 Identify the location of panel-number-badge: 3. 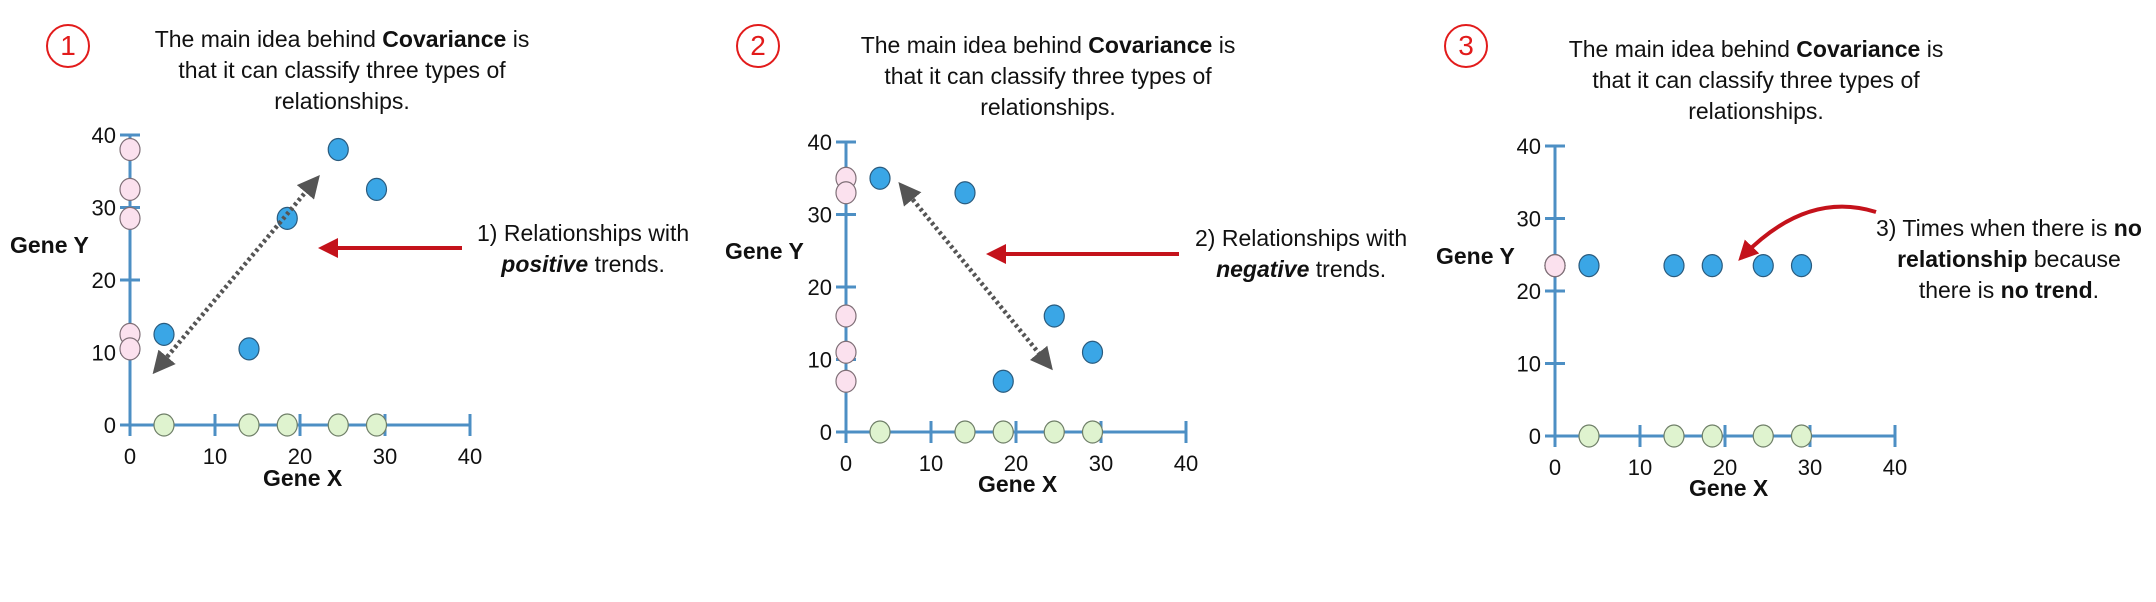
(1466, 46).